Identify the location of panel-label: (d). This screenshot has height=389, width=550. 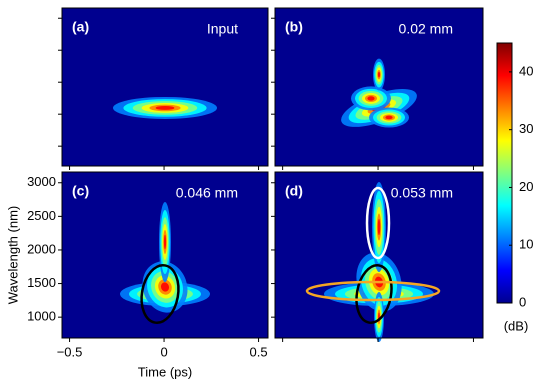
(294, 191).